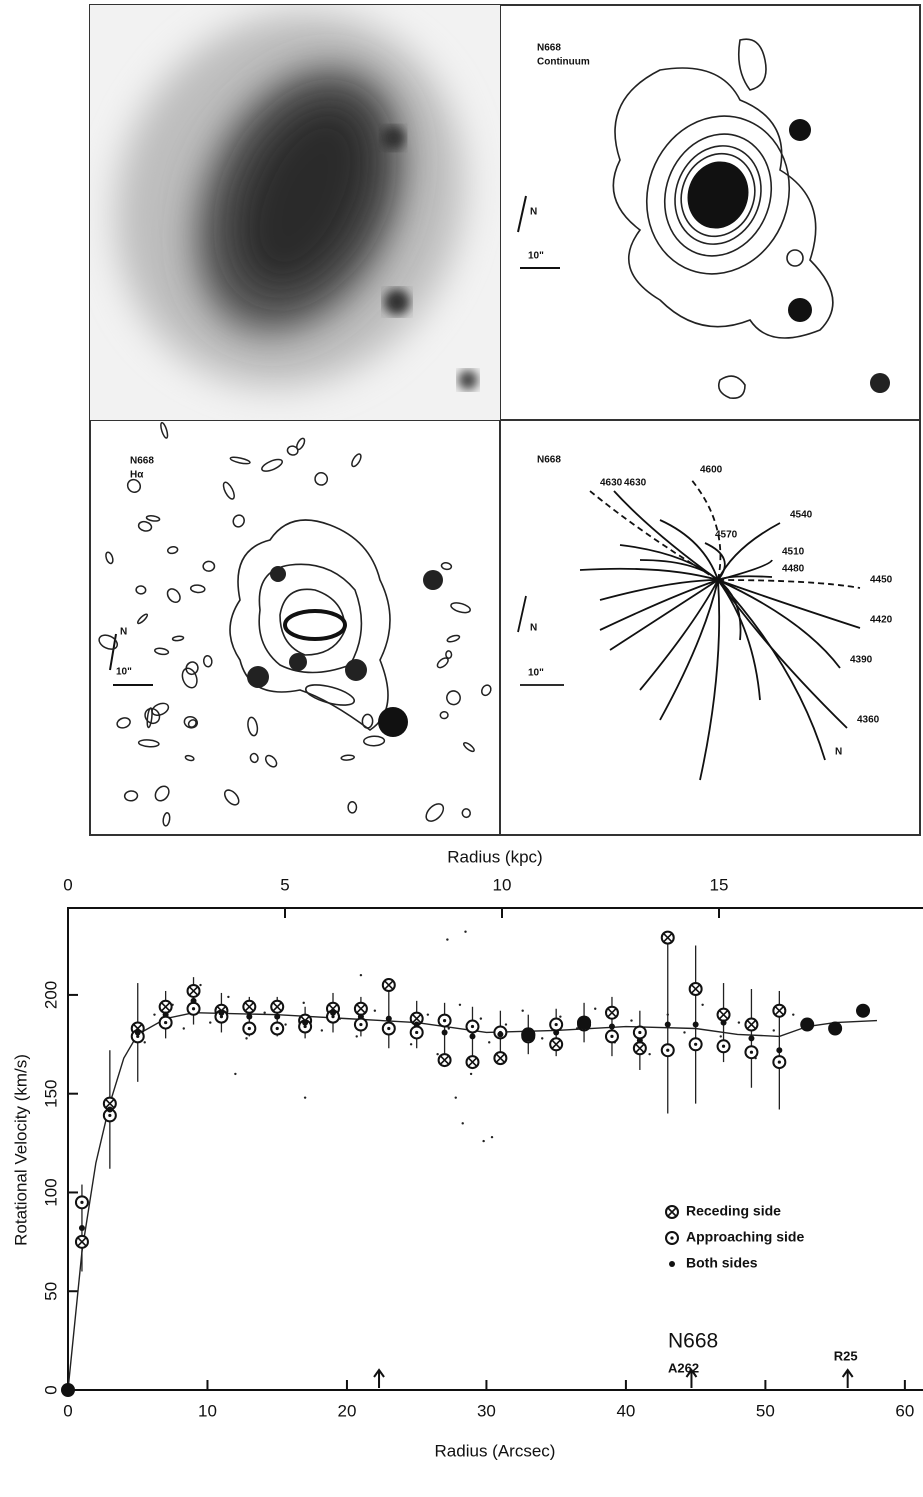 This screenshot has width=923, height=1497. Describe the element at coordinates (50, 995) in the screenshot. I see `y-tick-label: 200` at that location.